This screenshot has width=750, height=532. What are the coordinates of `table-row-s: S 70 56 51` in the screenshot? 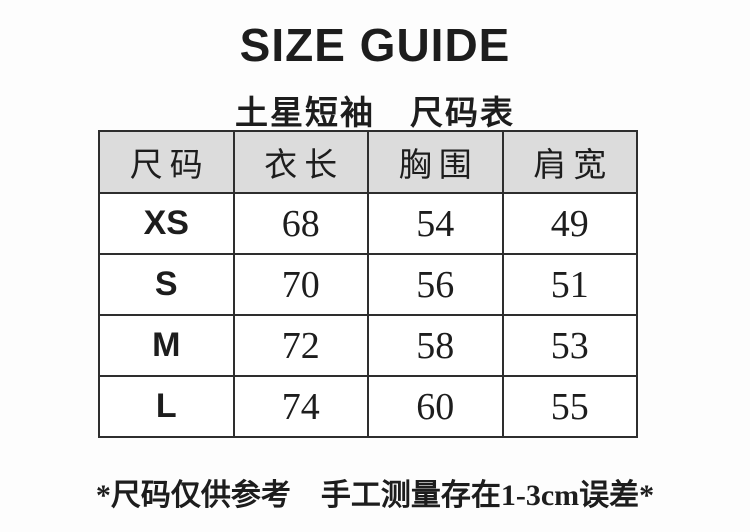 It's located at (368, 284).